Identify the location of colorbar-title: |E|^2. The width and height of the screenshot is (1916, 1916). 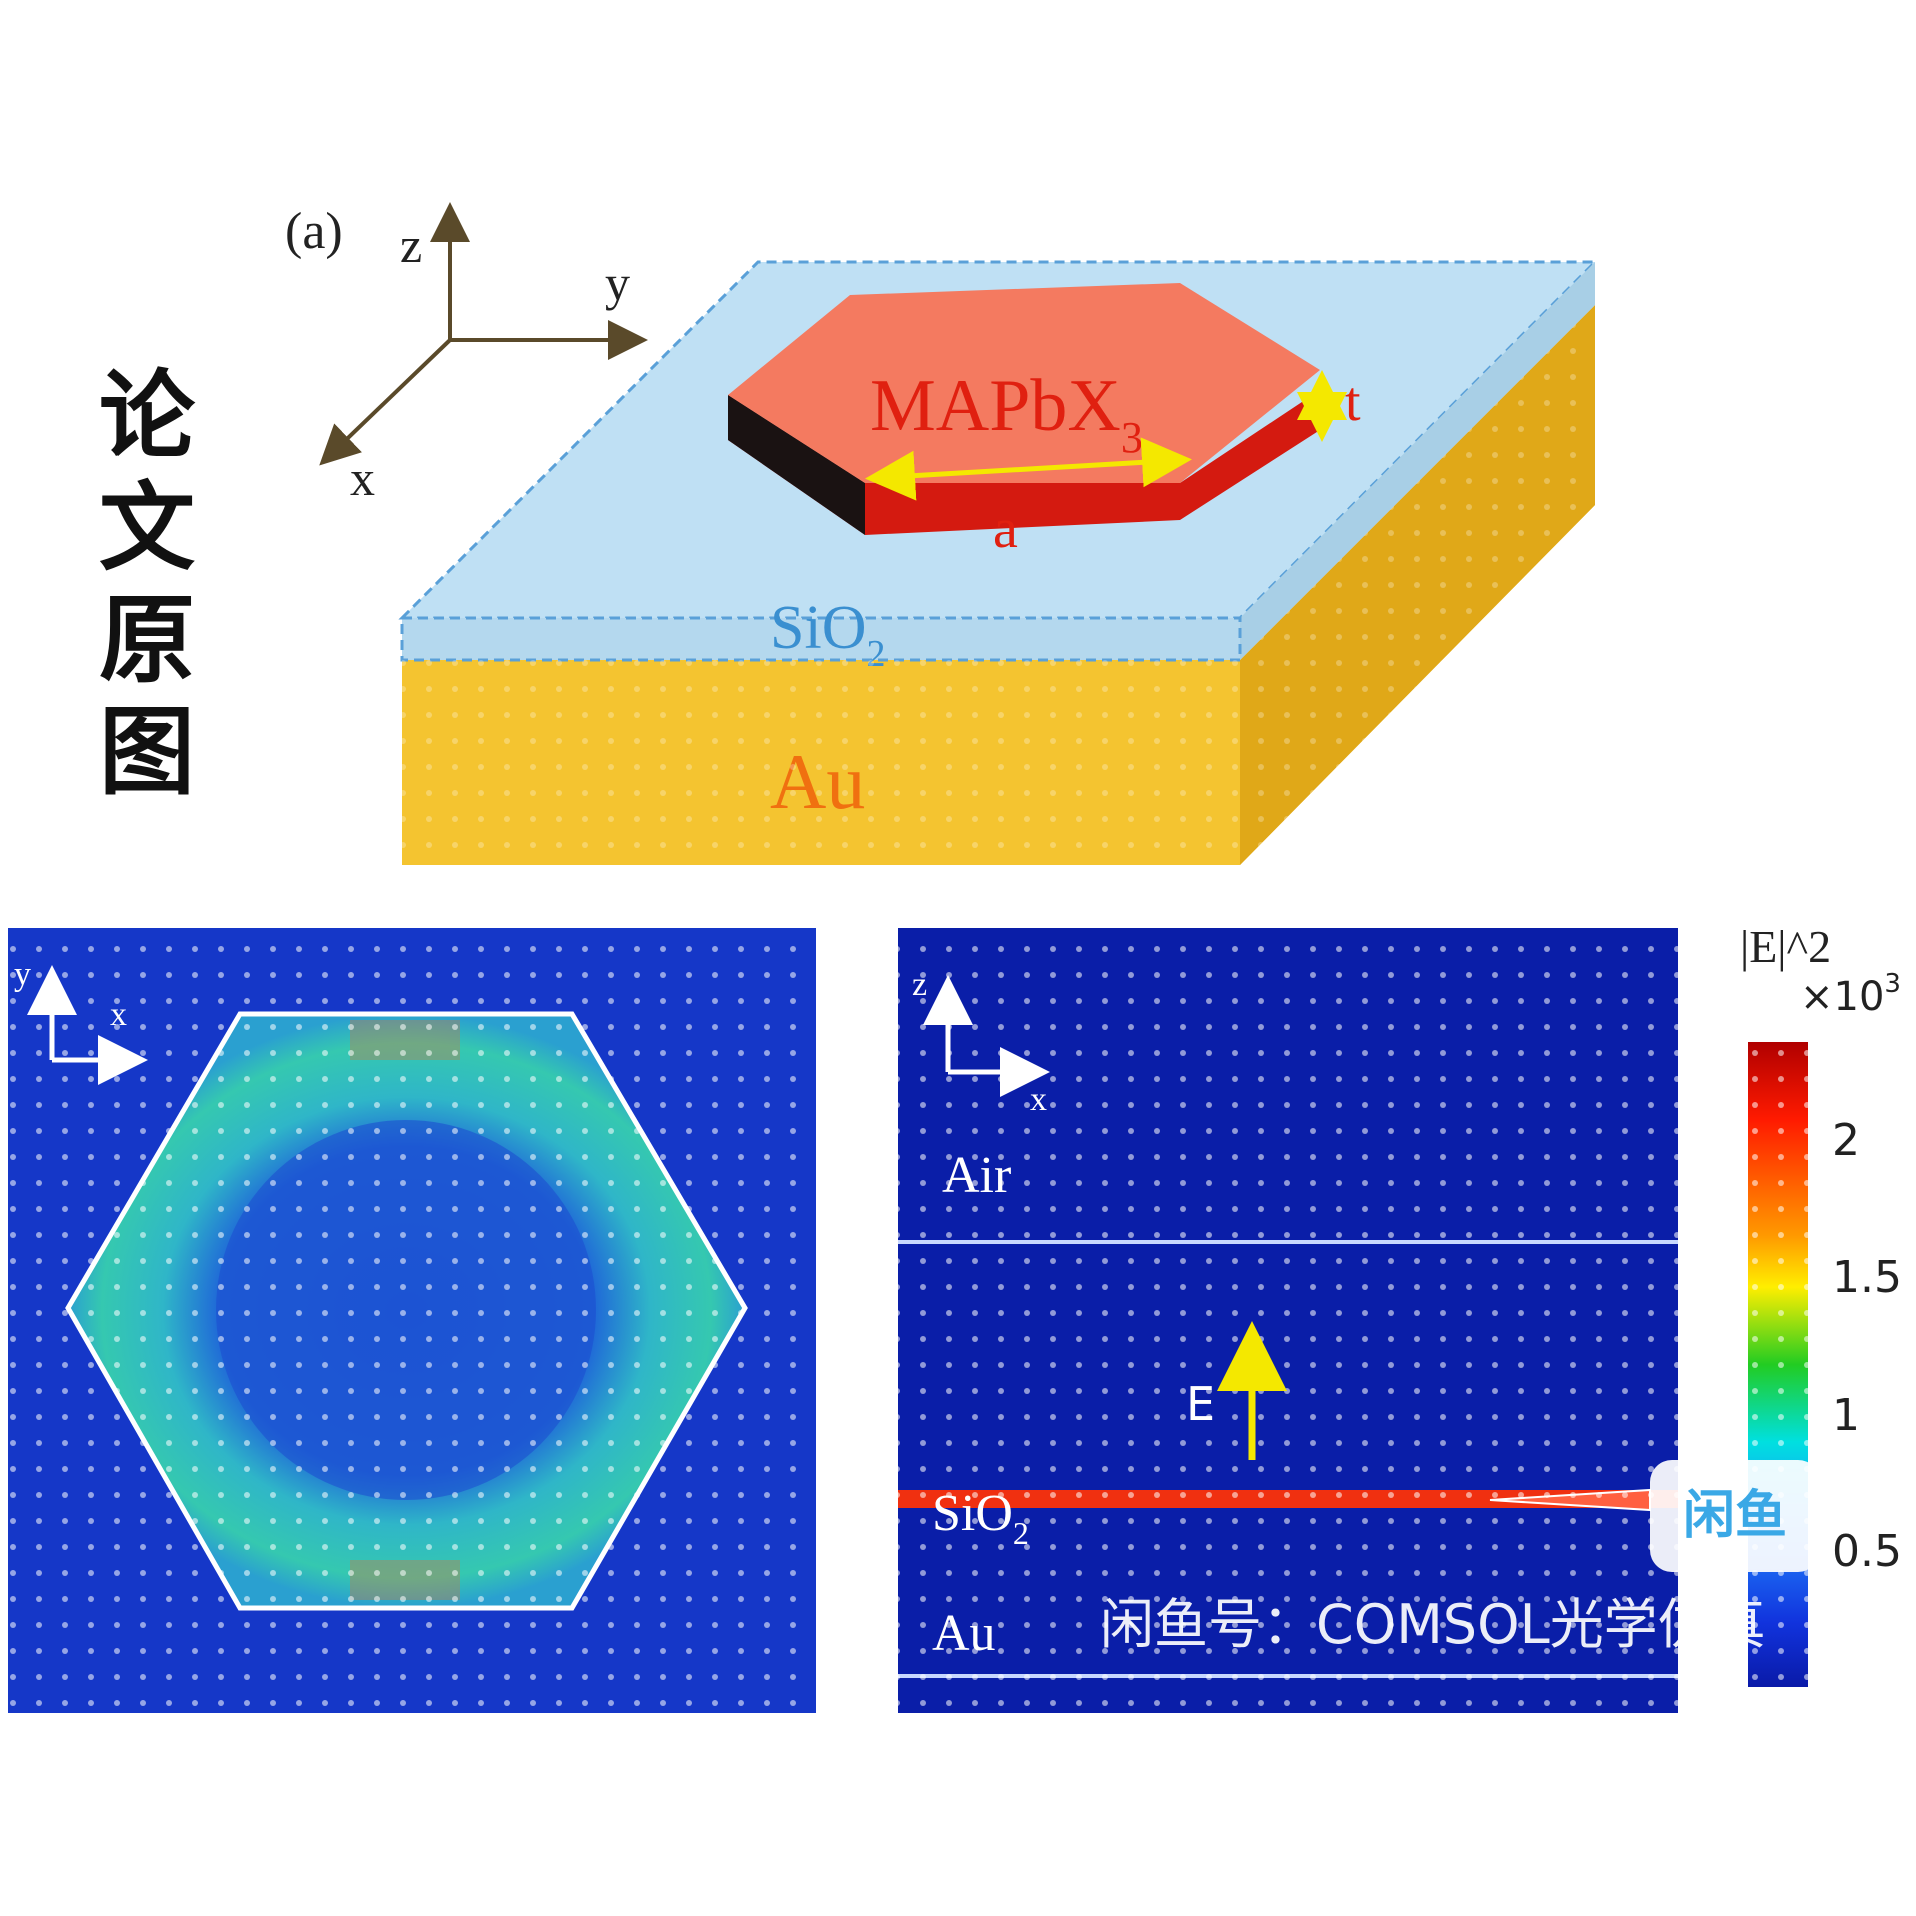
(1785, 946).